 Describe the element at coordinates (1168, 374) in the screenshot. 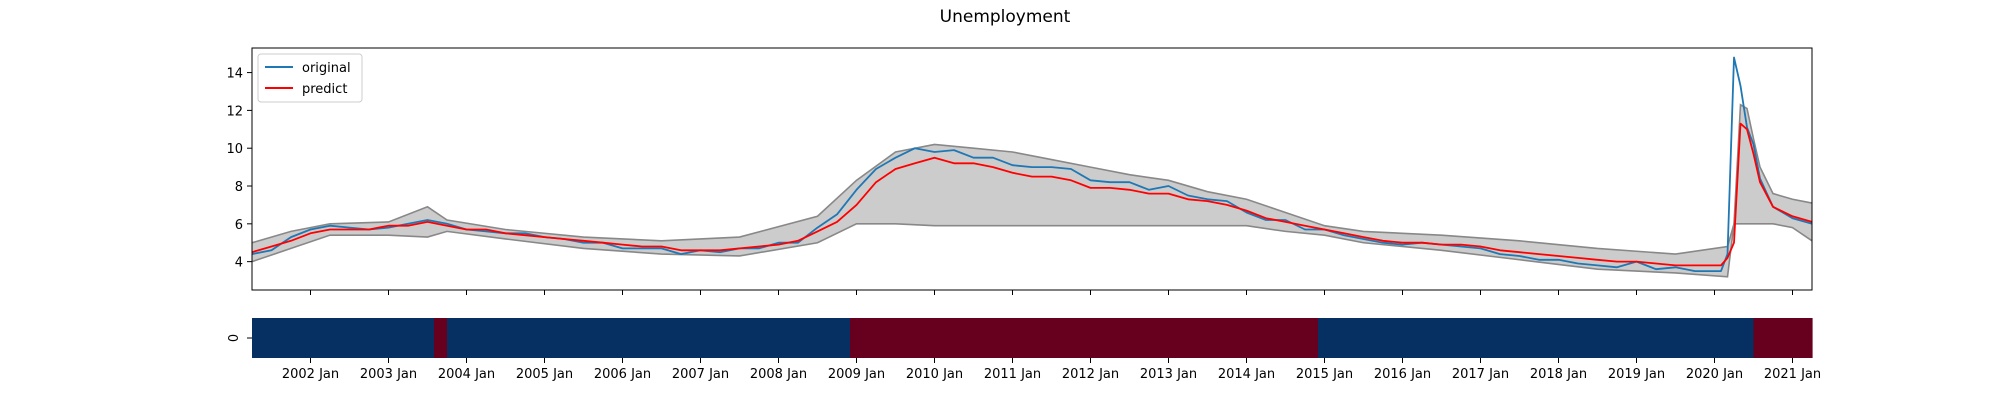

I see `x-tick-label: 2013 Jan` at that location.